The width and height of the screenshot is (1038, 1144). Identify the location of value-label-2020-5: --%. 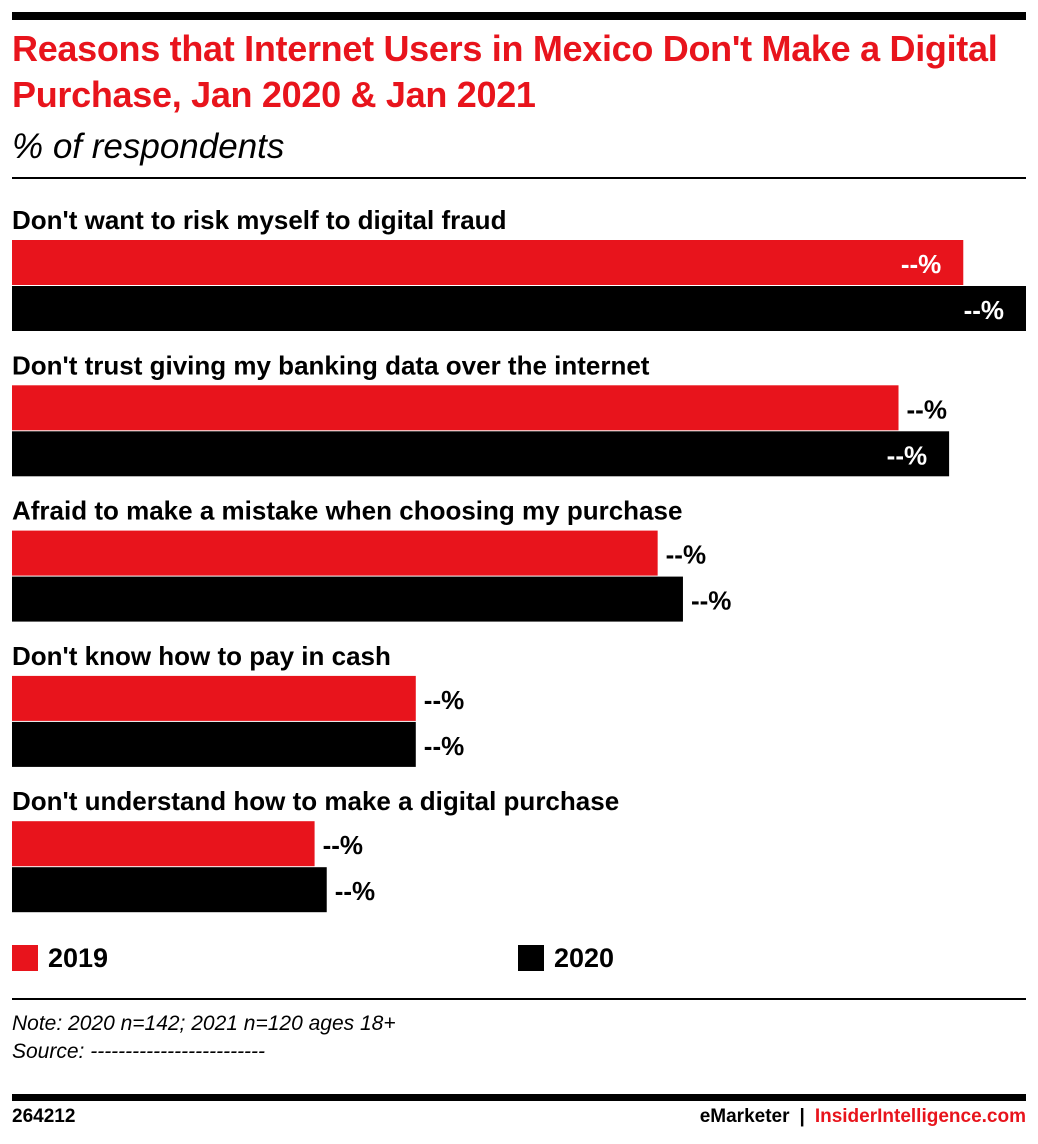
(355, 891).